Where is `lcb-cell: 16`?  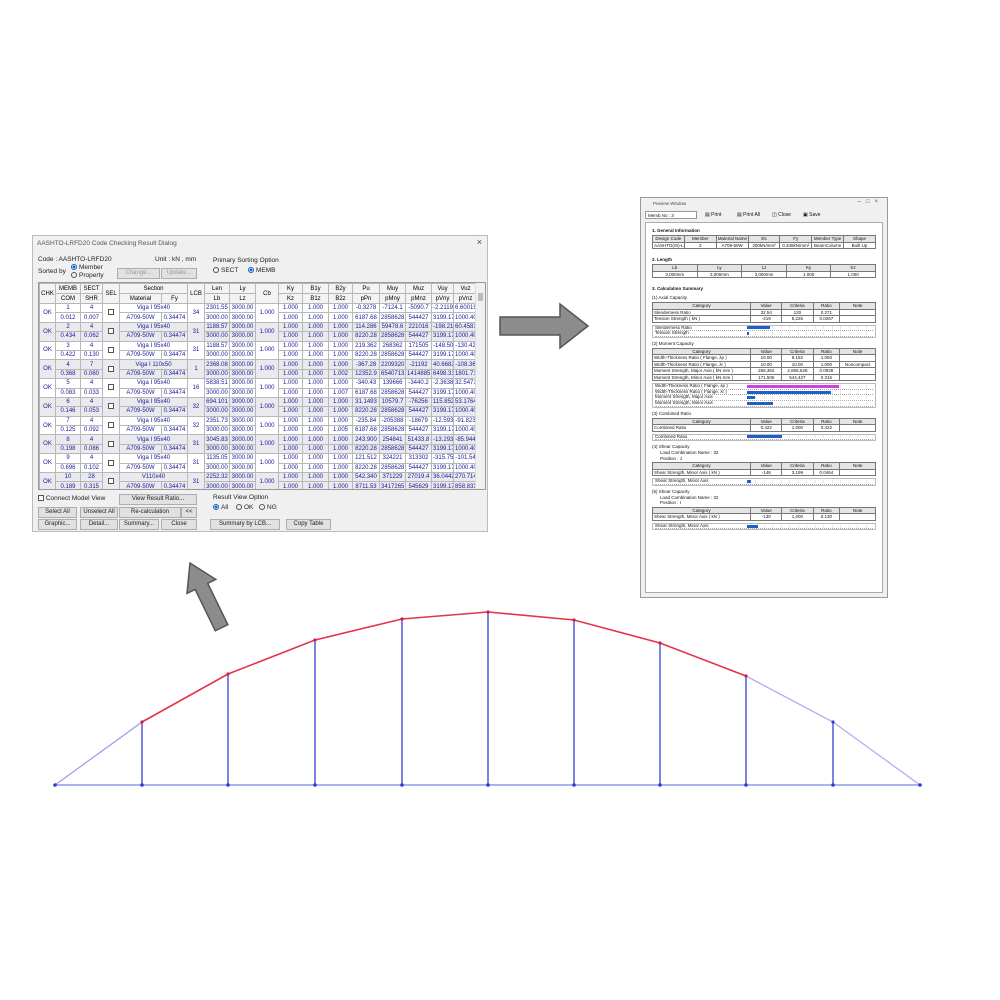
lcb-cell: 16 is located at coordinates (196, 388).